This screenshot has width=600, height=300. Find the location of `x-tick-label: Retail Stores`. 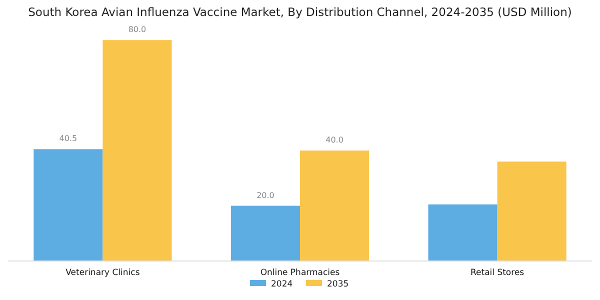

x-tick-label: Retail Stores is located at coordinates (497, 273).